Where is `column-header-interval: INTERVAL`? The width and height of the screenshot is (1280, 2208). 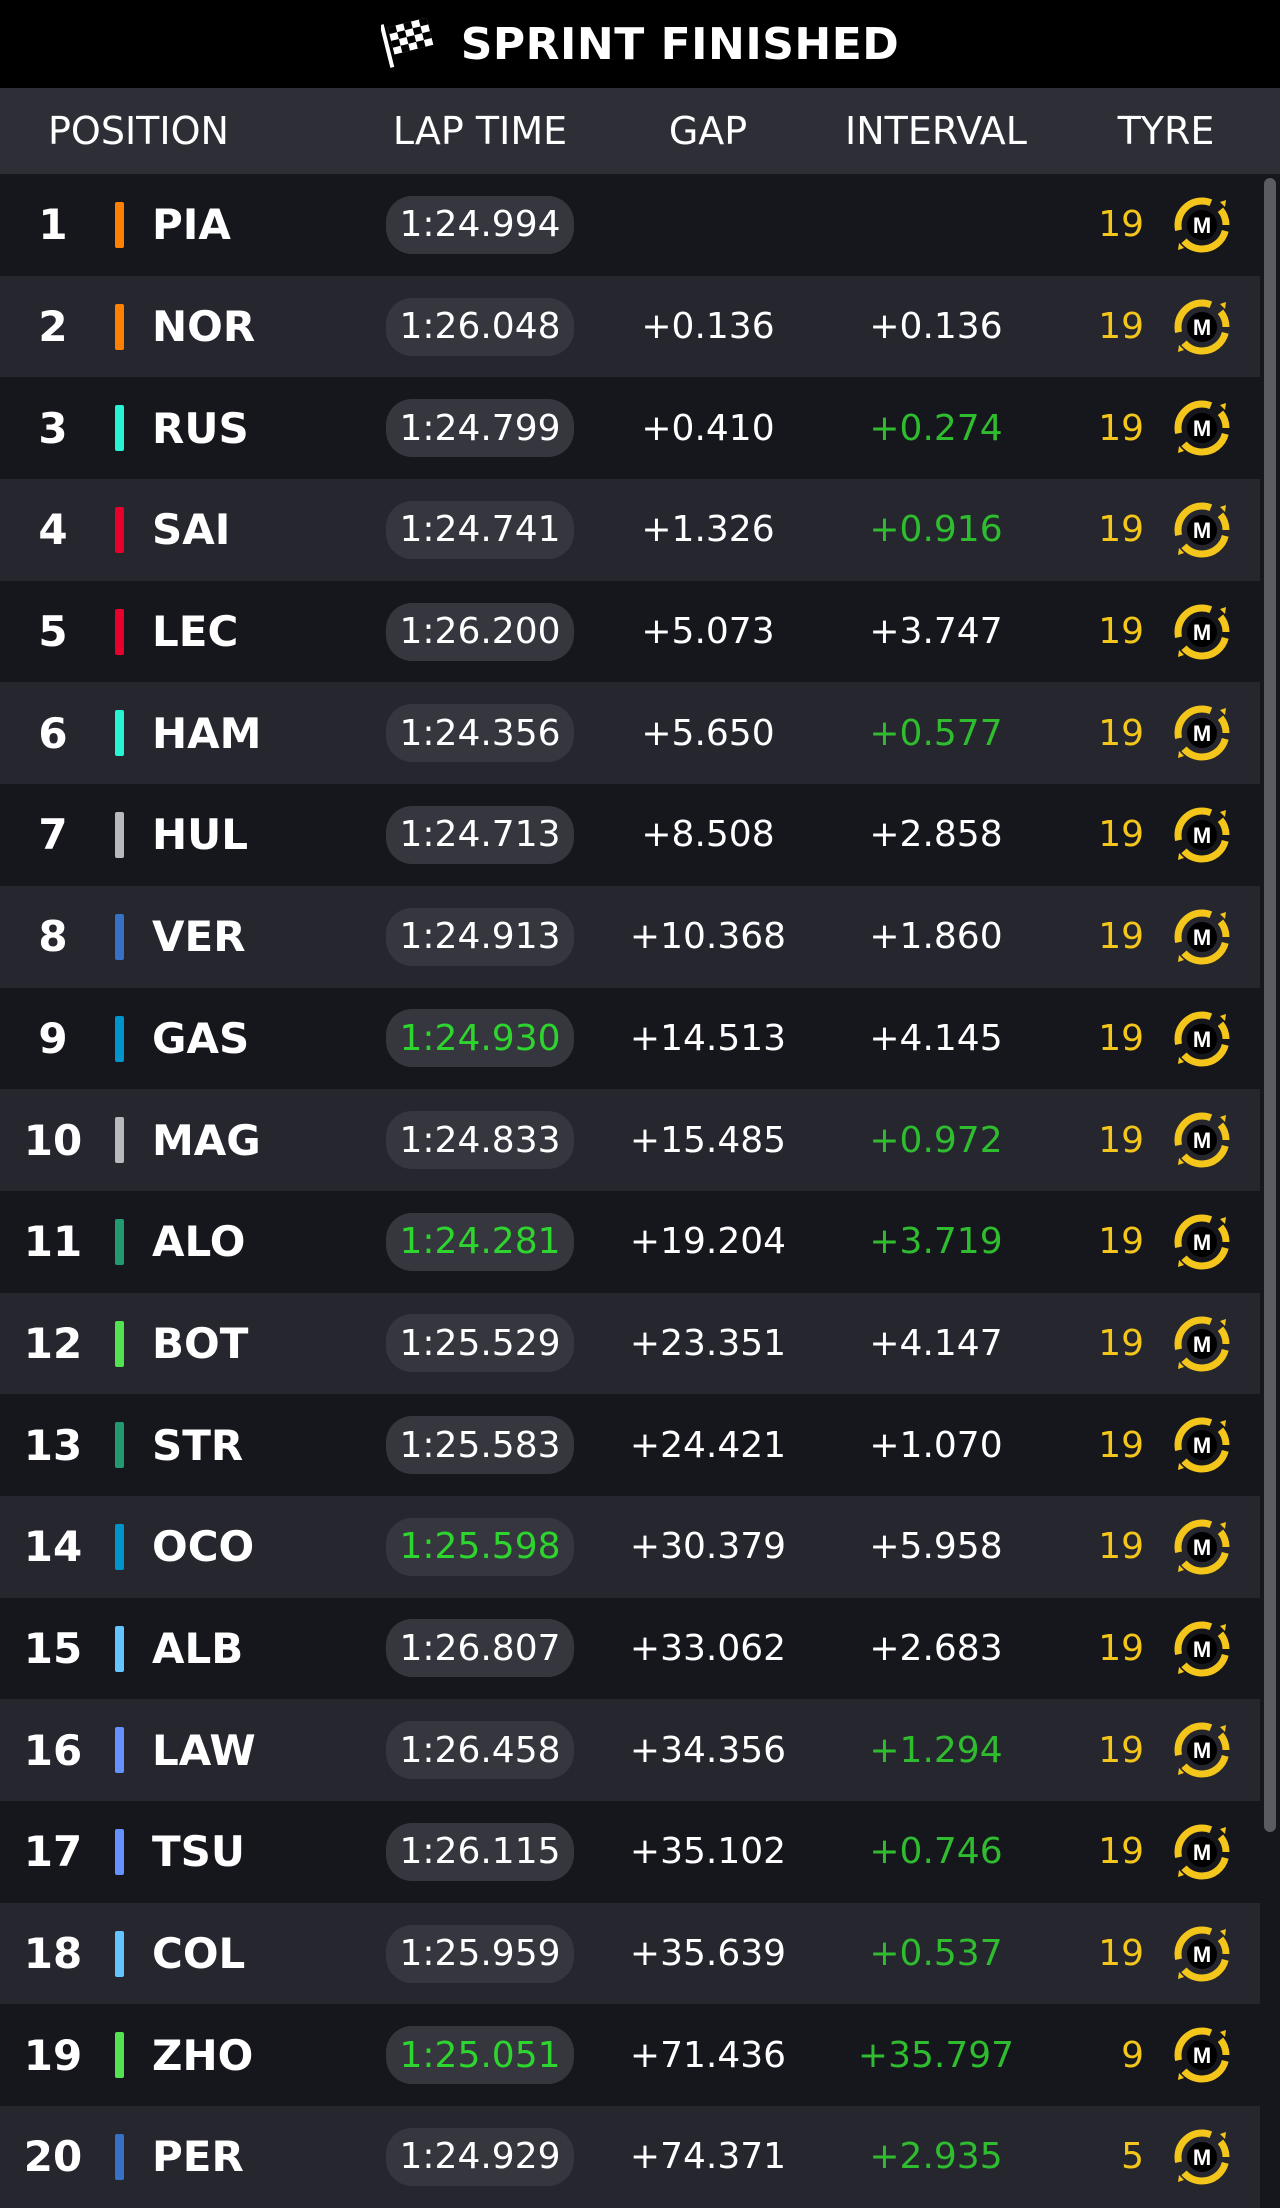 column-header-interval: INTERVAL is located at coordinates (936, 131).